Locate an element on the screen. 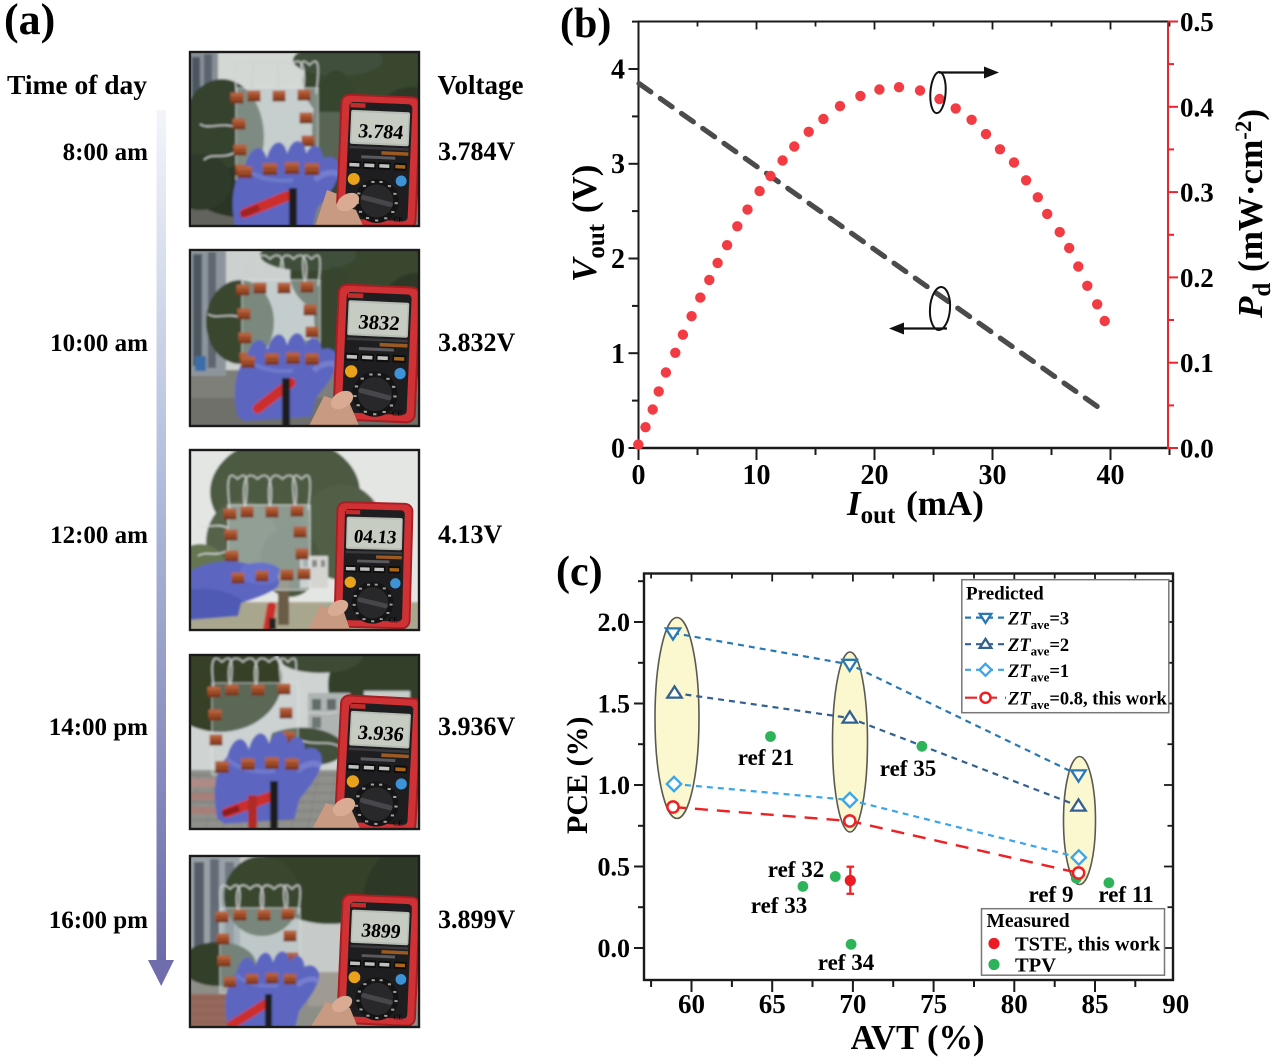 This screenshot has height=1063, width=1271. svg-text: 40 is located at coordinates (1111, 475).